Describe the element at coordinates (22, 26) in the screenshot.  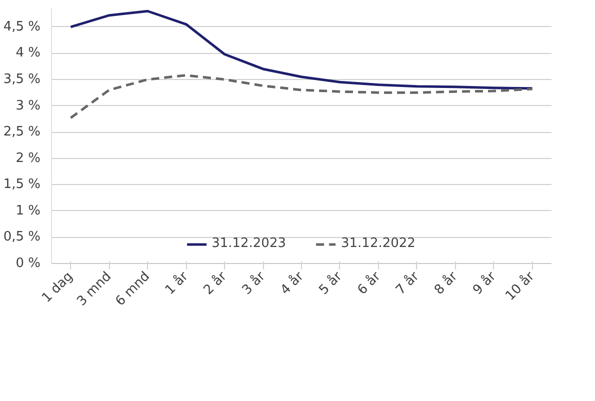
I see `y-tick-label: 4,5 %` at that location.